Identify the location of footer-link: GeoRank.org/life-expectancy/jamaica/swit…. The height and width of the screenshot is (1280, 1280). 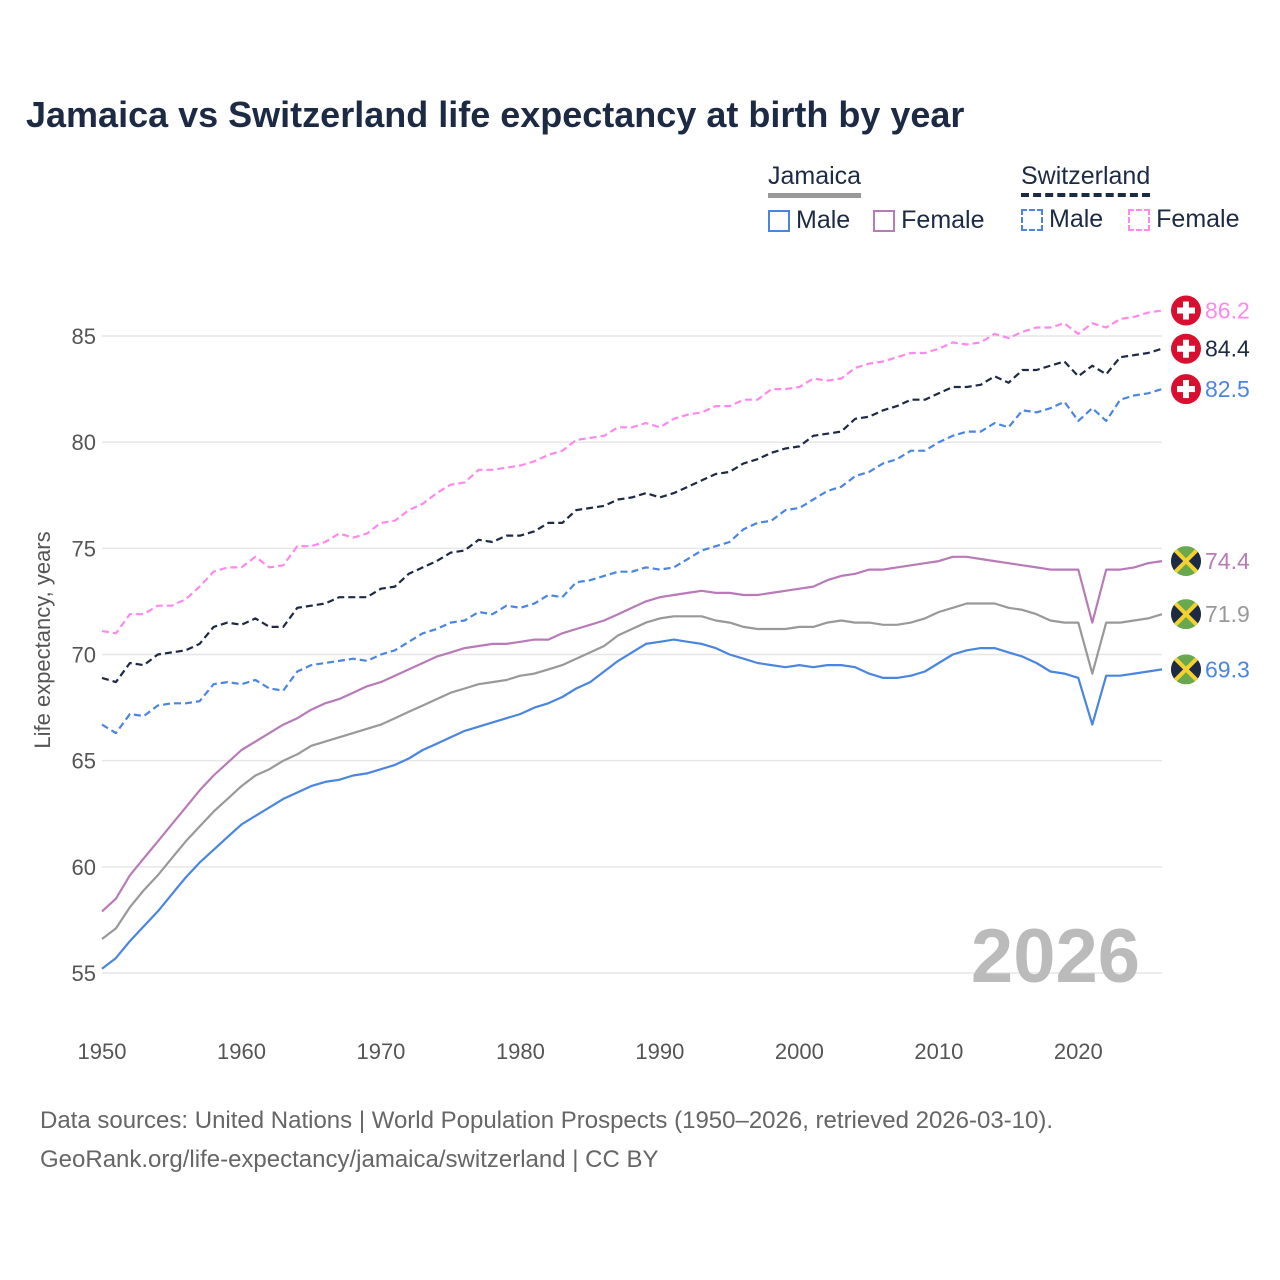
(349, 1159).